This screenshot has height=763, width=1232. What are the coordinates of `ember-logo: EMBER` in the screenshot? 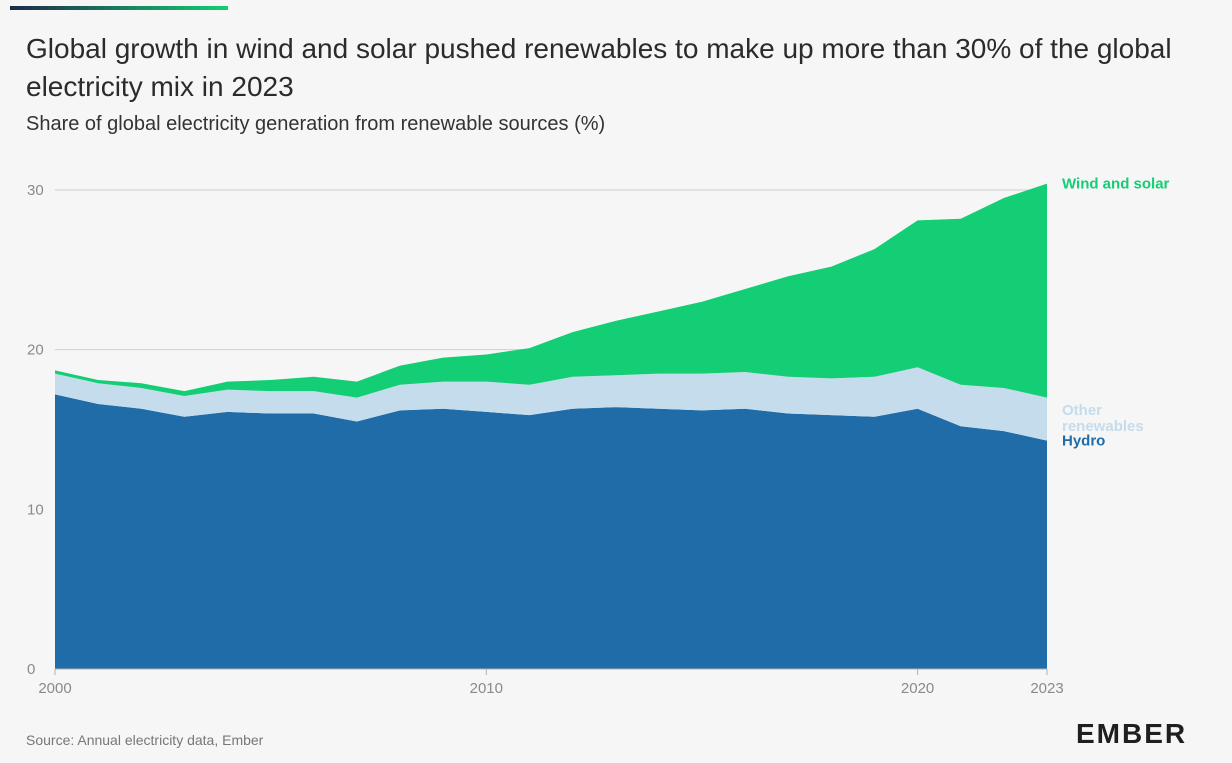 It's located at (1132, 733).